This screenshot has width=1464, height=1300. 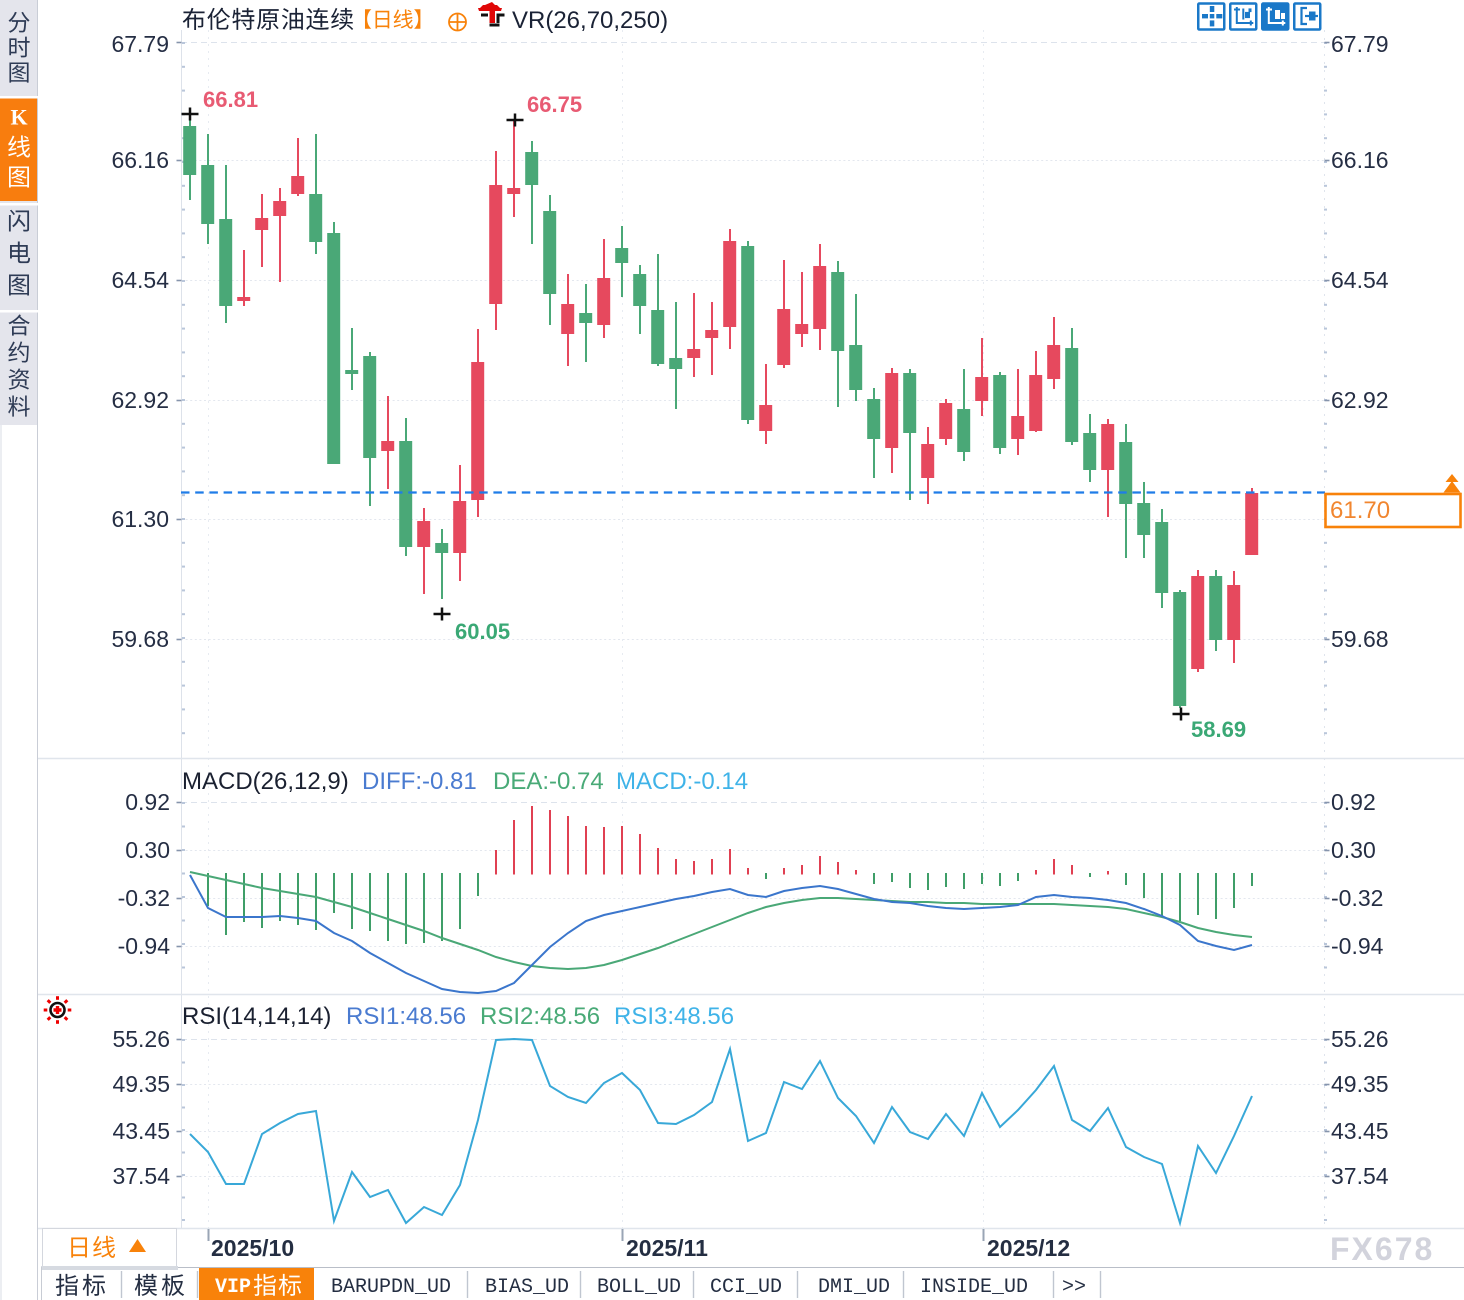 I want to click on svg-text: BIAS_UD, so click(x=527, y=1287).